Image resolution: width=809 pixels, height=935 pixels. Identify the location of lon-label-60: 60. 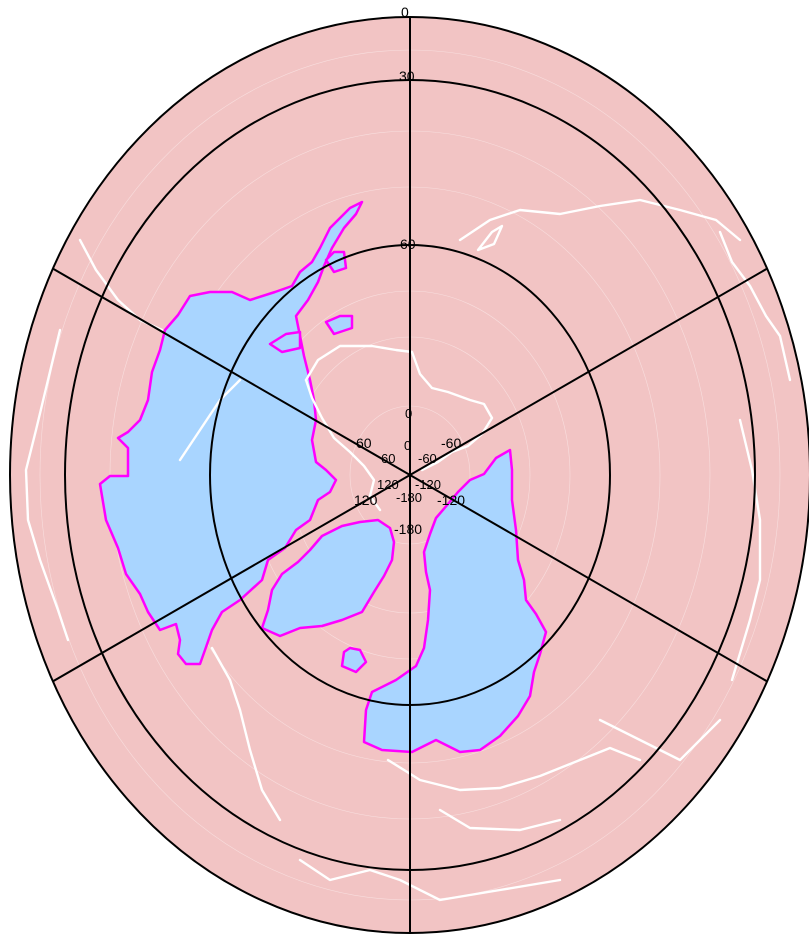
(364, 443).